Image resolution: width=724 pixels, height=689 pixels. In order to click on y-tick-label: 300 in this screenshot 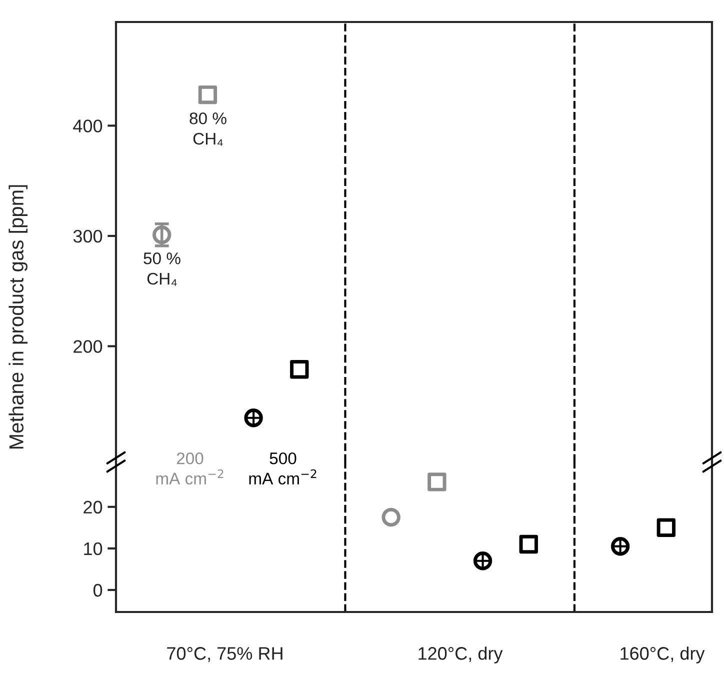, I will do `click(87, 236)`.